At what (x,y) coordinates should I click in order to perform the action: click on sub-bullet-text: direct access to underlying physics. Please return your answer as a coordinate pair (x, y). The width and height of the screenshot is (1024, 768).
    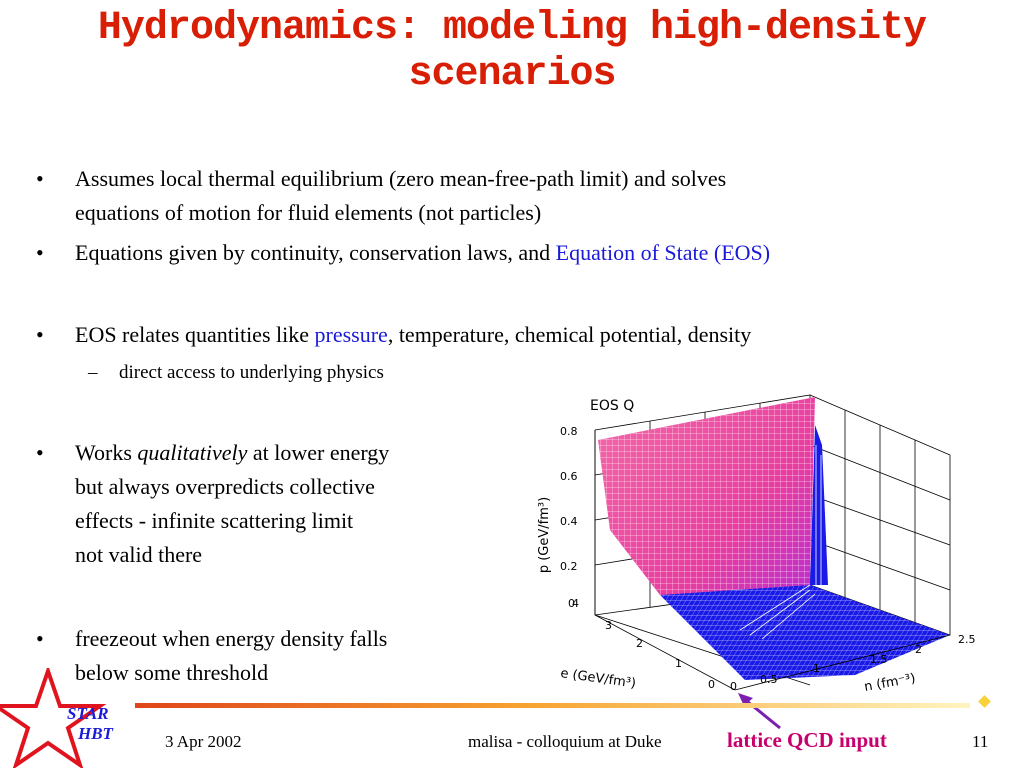
    Looking at the image, I should click on (251, 372).